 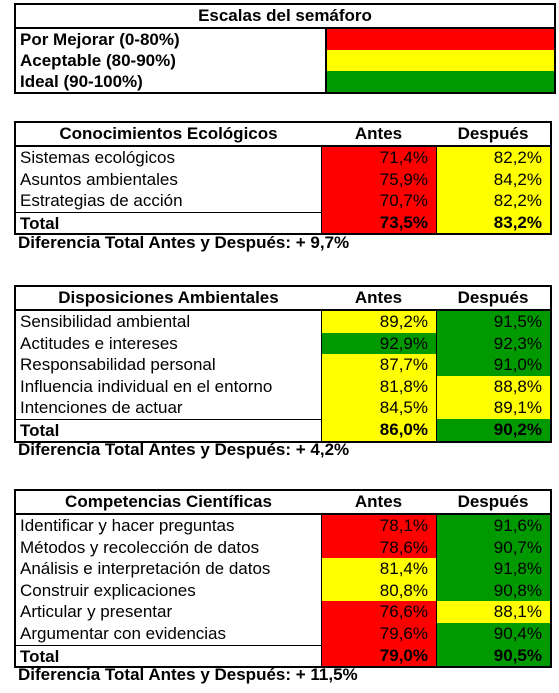 I want to click on before-value: 75,9%, so click(x=378, y=179).